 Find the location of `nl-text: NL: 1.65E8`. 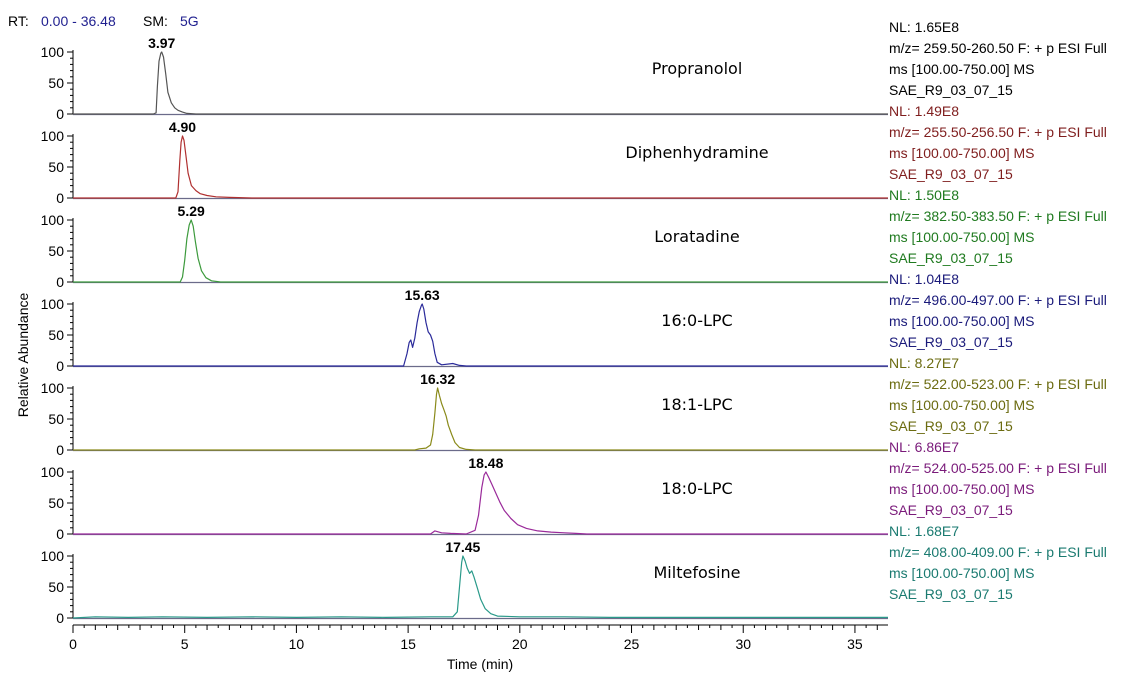

nl-text: NL: 1.65E8 is located at coordinates (924, 27).